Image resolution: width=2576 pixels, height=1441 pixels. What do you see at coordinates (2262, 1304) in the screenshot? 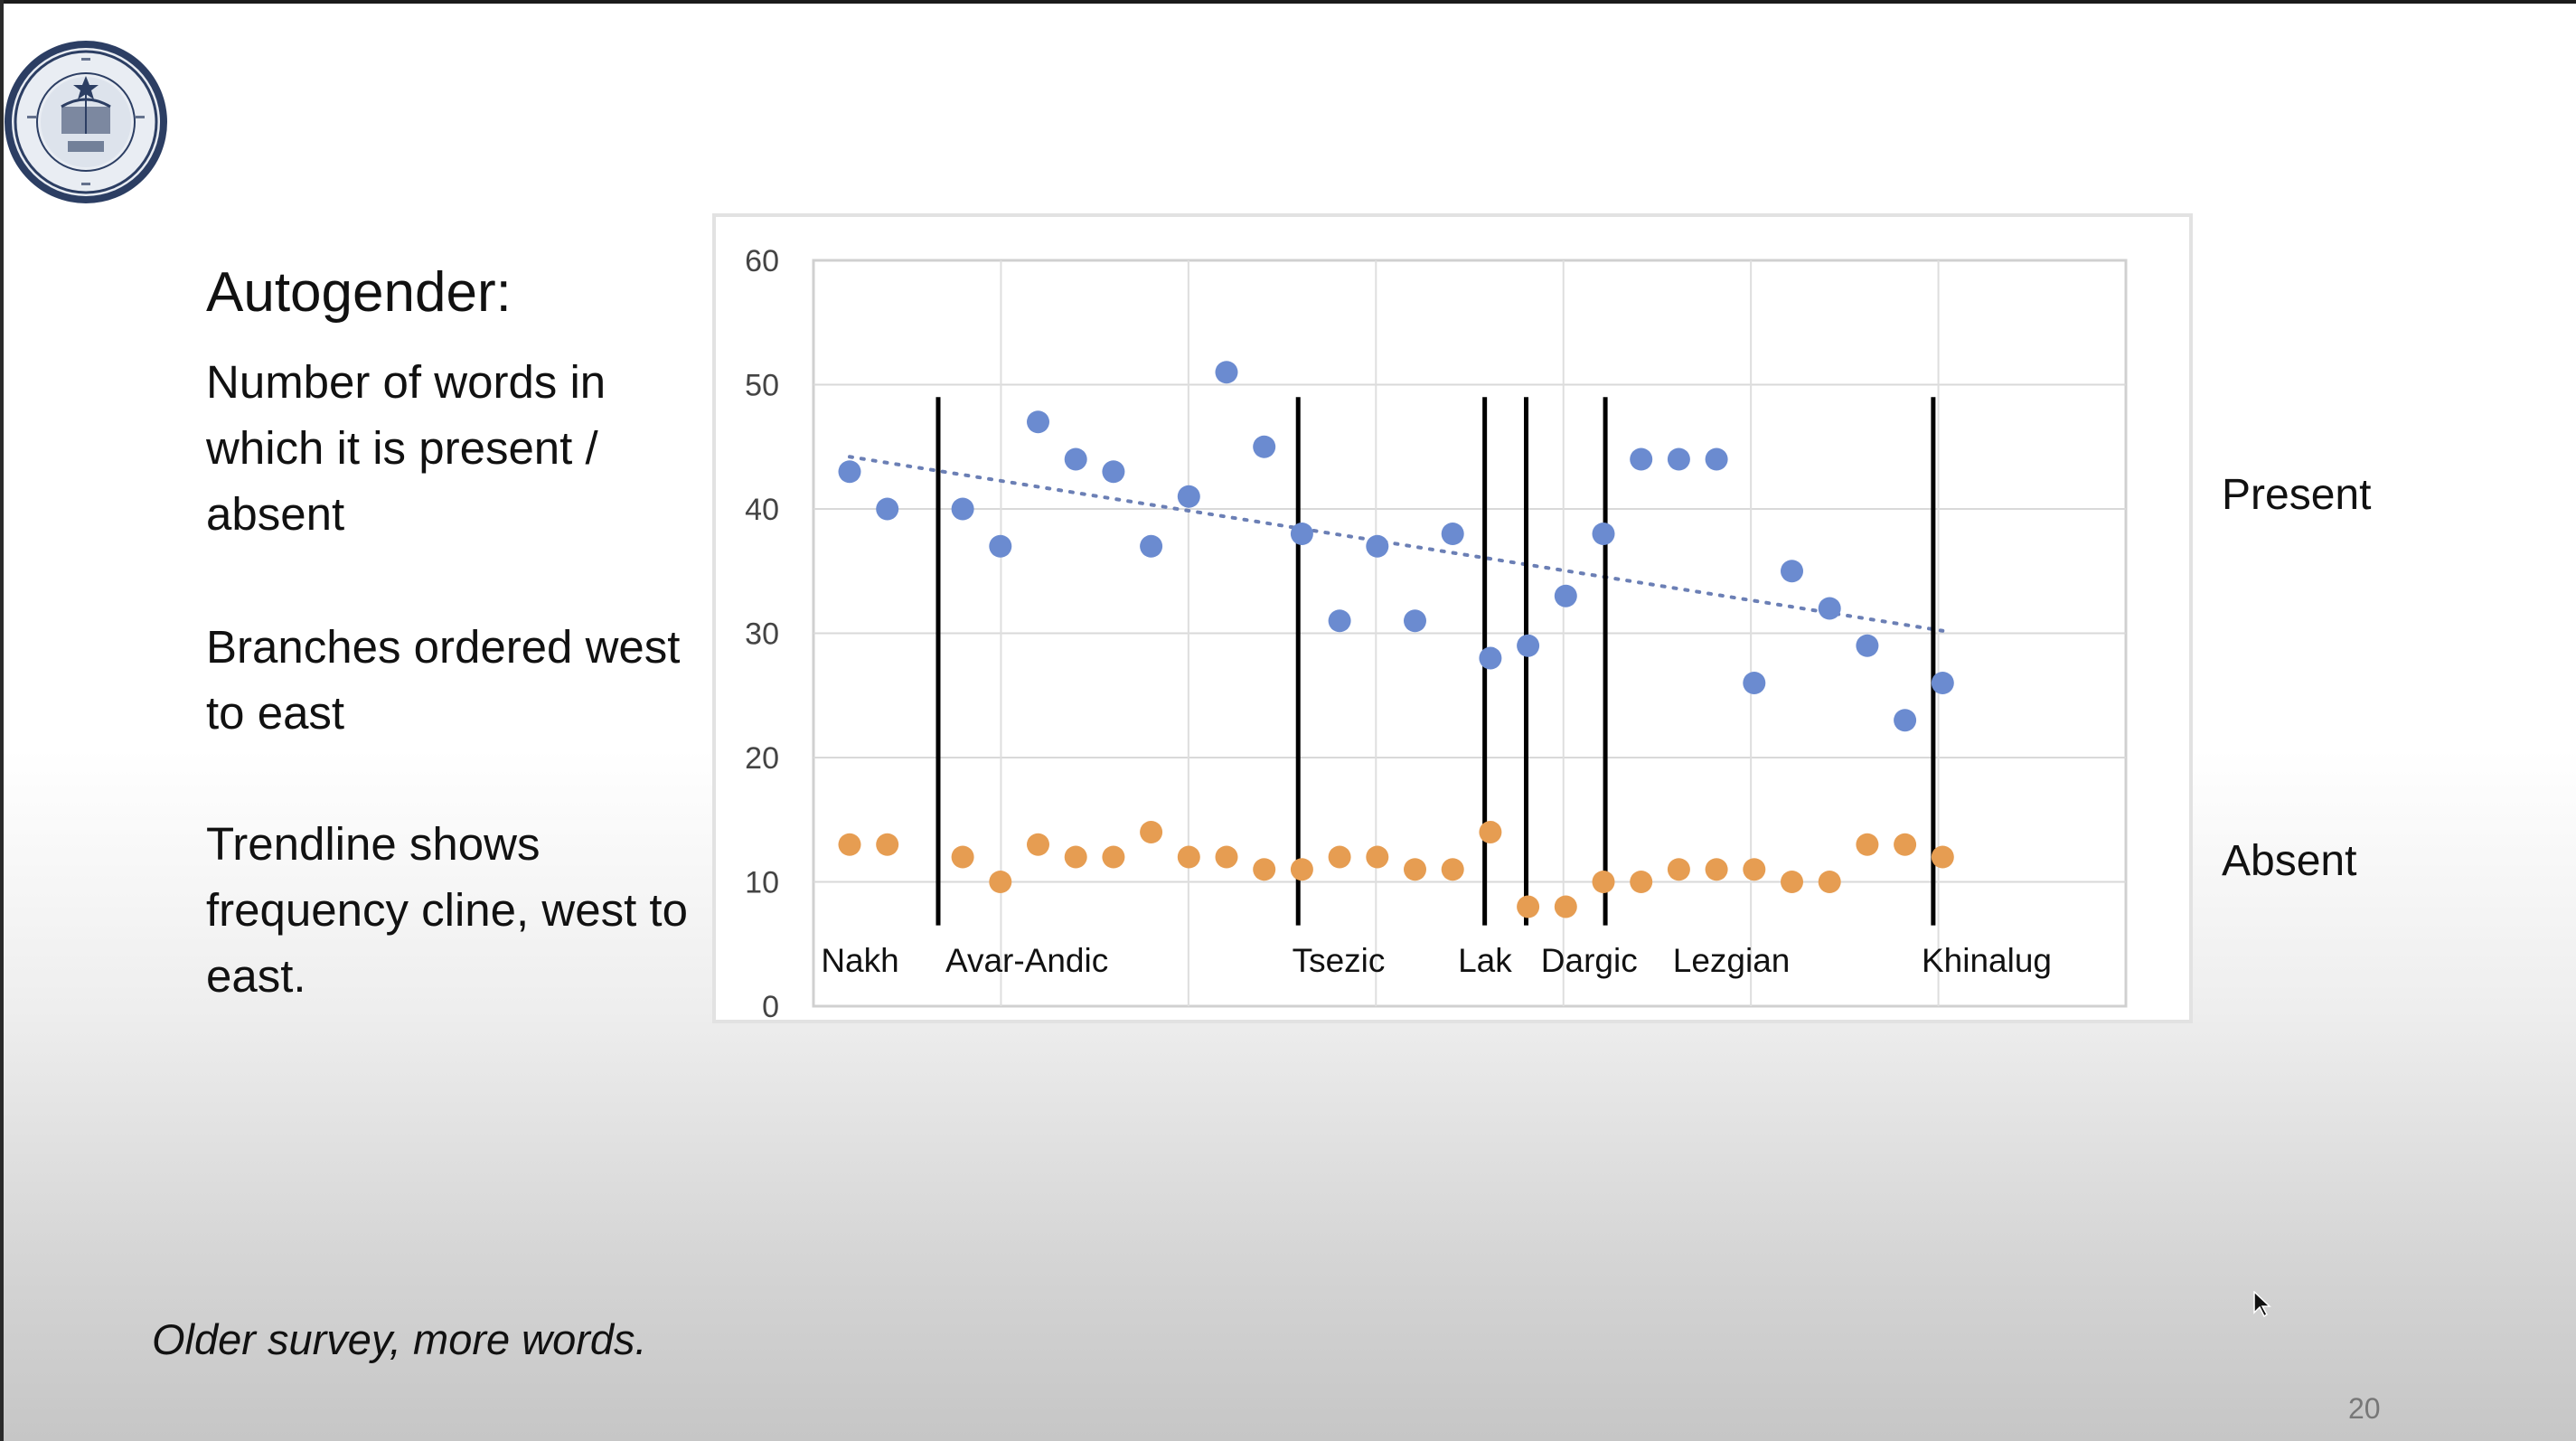
I see `mouse-cursor-icon` at bounding box center [2262, 1304].